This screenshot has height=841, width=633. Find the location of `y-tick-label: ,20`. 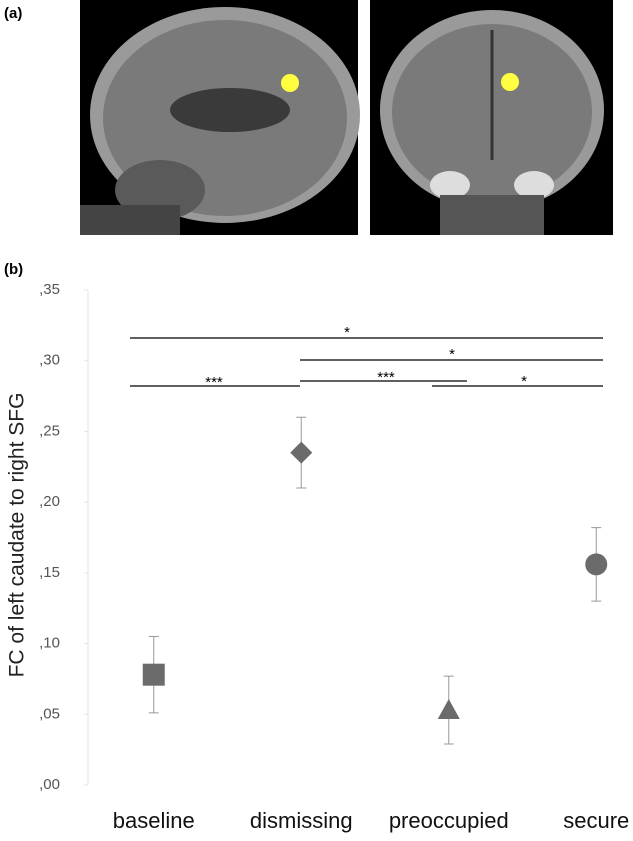

y-tick-label: ,20 is located at coordinates (49, 501).